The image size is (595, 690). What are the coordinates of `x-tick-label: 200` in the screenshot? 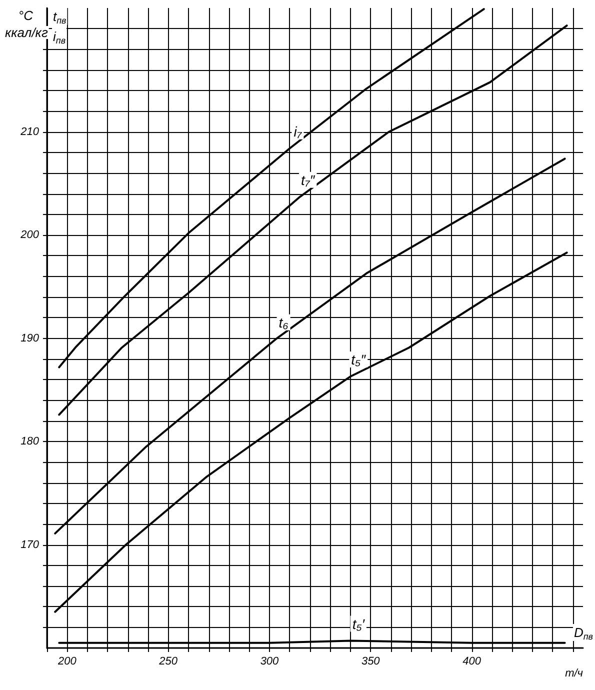 It's located at (67, 662).